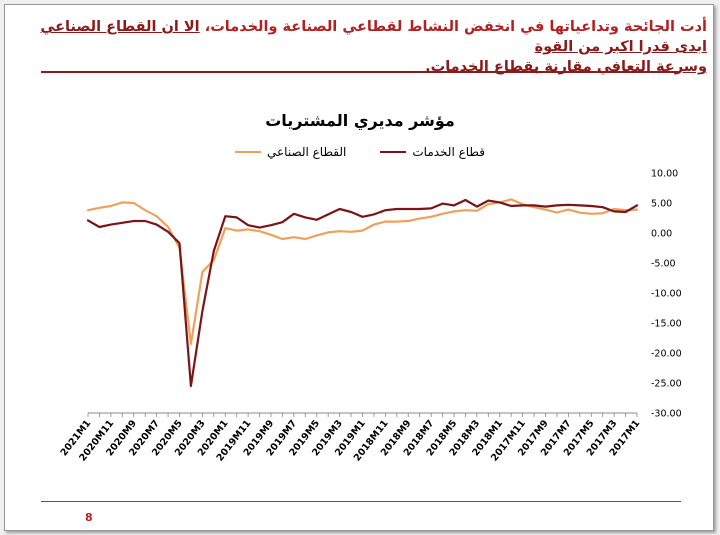 The width and height of the screenshot is (720, 535). Describe the element at coordinates (248, 152) in the screenshot. I see `legend-swatch-industrial` at that location.